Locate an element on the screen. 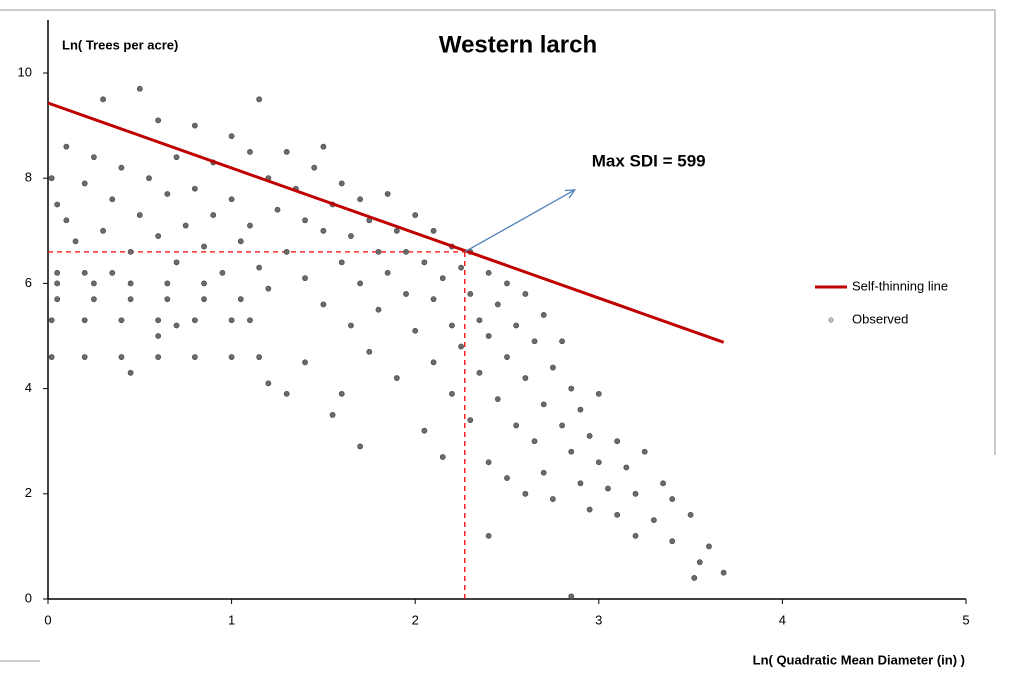  x-tick-label: 3 is located at coordinates (598, 619).